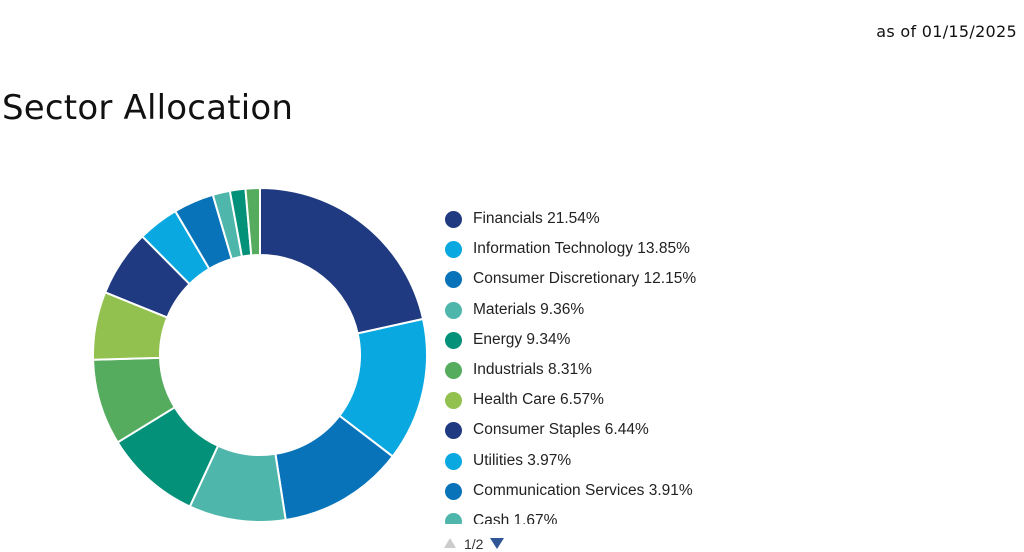 The image size is (1024, 552). I want to click on legend-label: Energy 9.34%, so click(522, 339).